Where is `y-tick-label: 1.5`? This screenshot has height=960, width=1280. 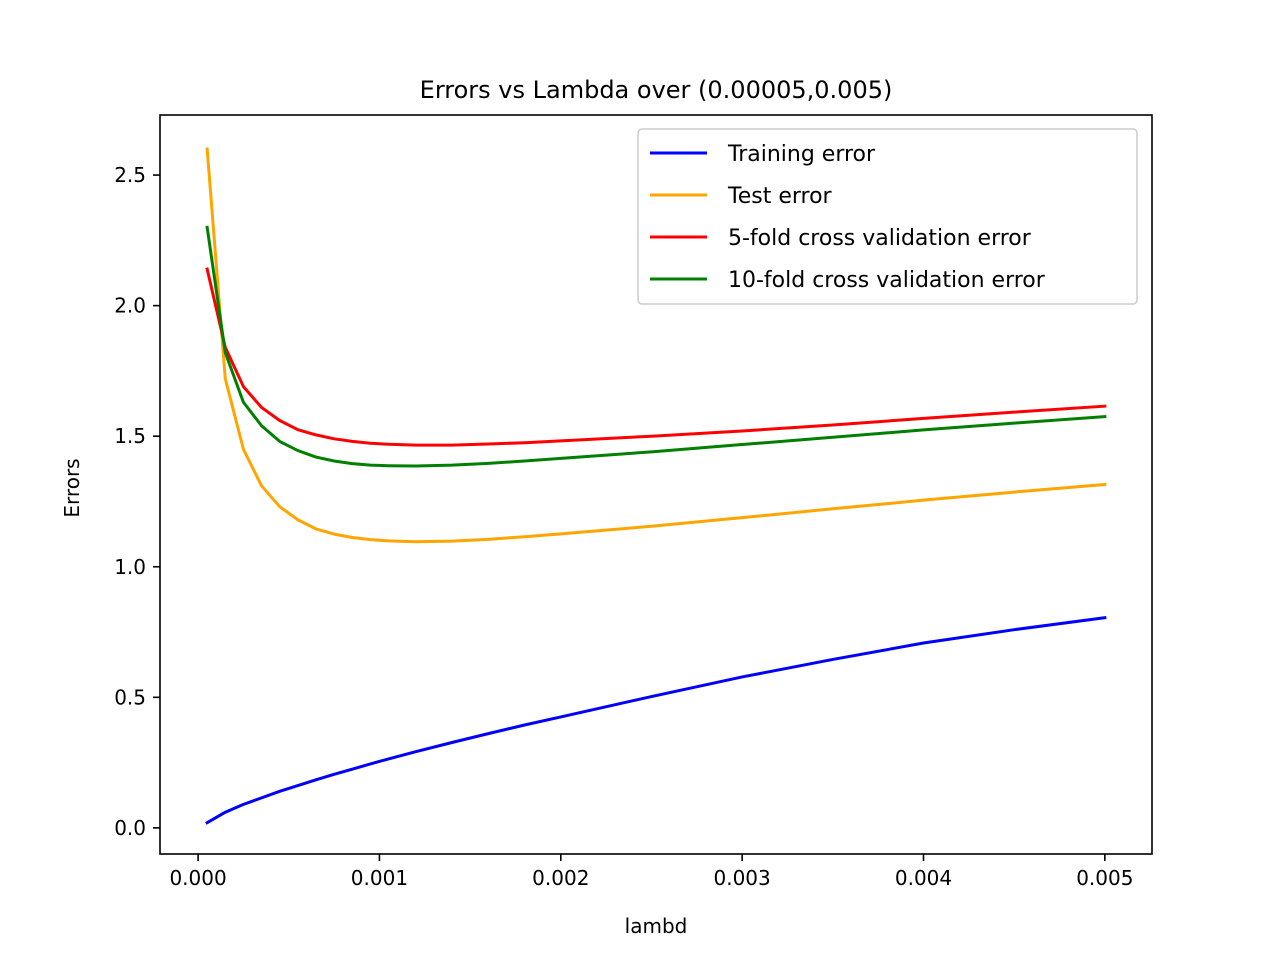 y-tick-label: 1.5 is located at coordinates (130, 436).